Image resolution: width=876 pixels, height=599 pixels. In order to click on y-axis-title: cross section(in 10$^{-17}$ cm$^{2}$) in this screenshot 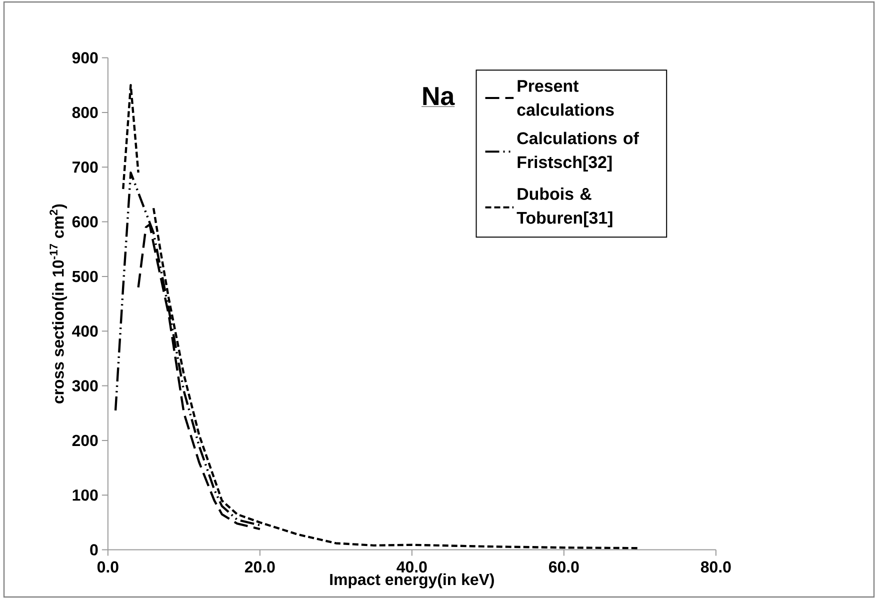, I will do `click(58, 304)`.